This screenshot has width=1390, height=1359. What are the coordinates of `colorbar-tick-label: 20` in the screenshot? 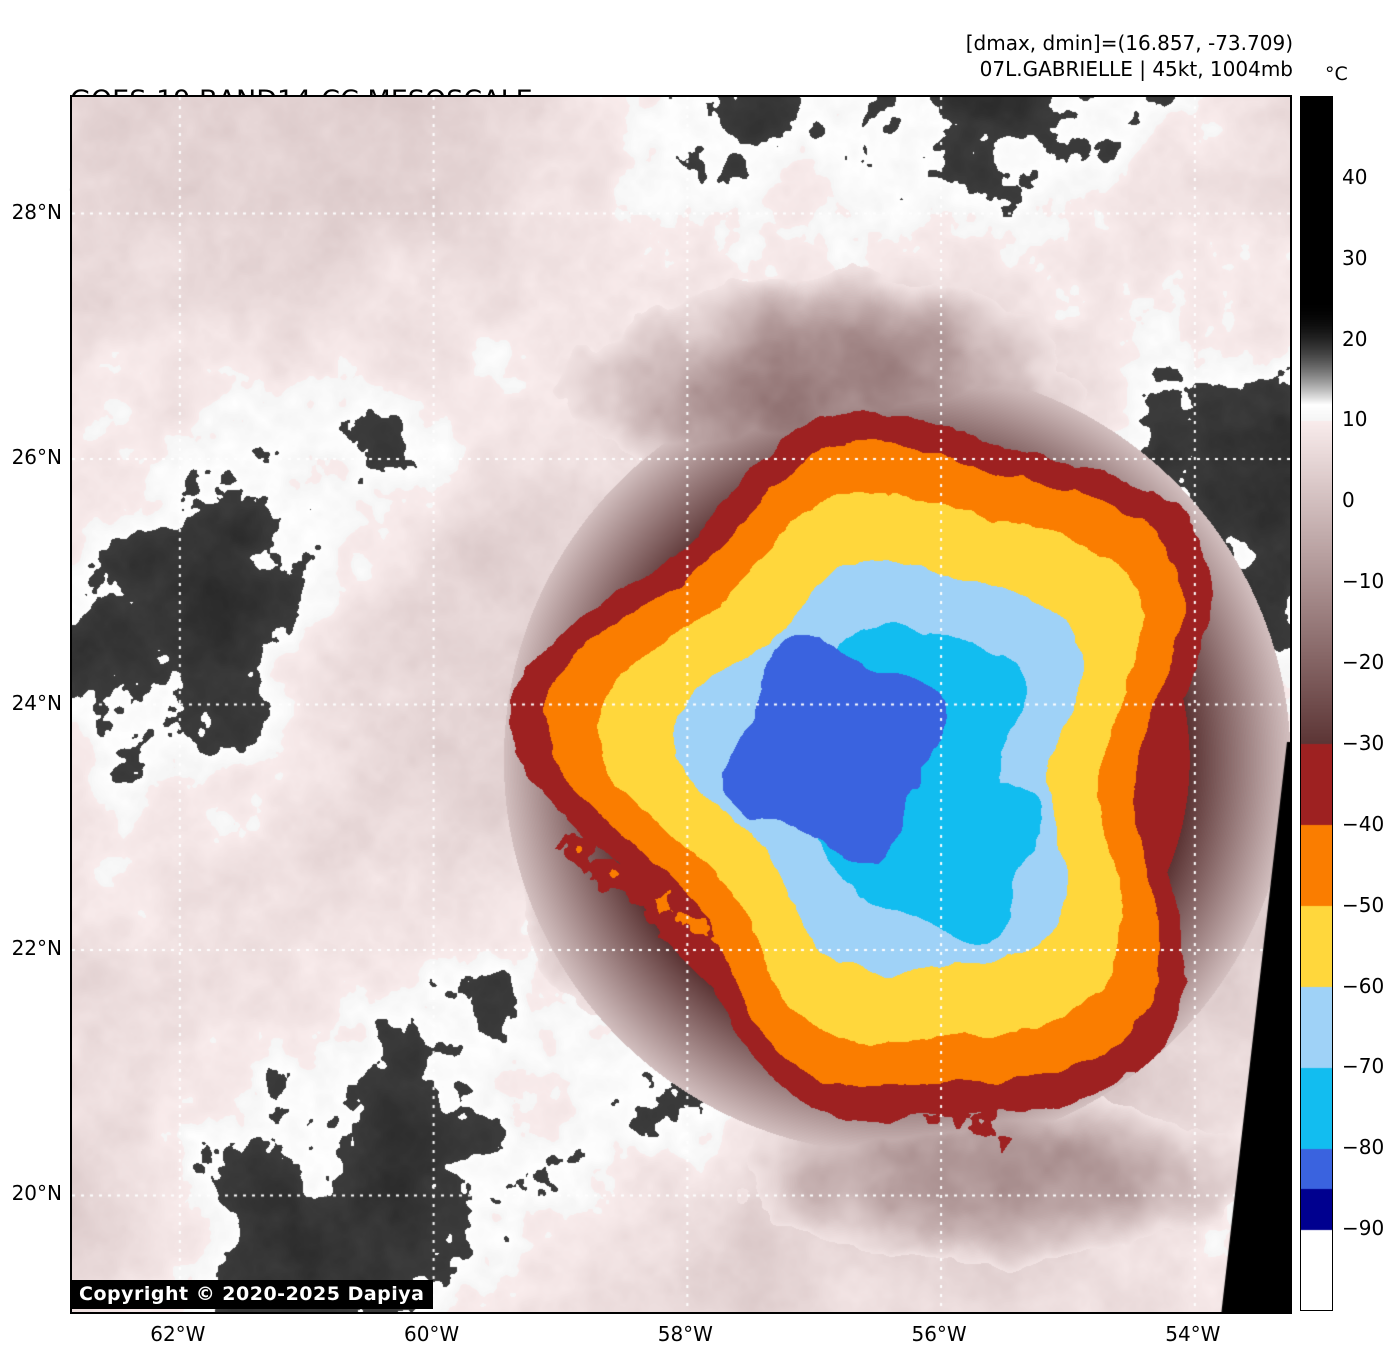 It's located at (1355, 338).